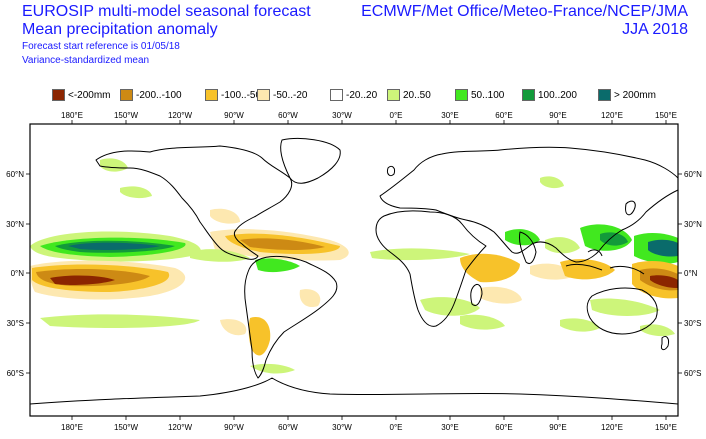 This screenshot has width=706, height=439. I want to click on coastline-south-america, so click(291, 317).